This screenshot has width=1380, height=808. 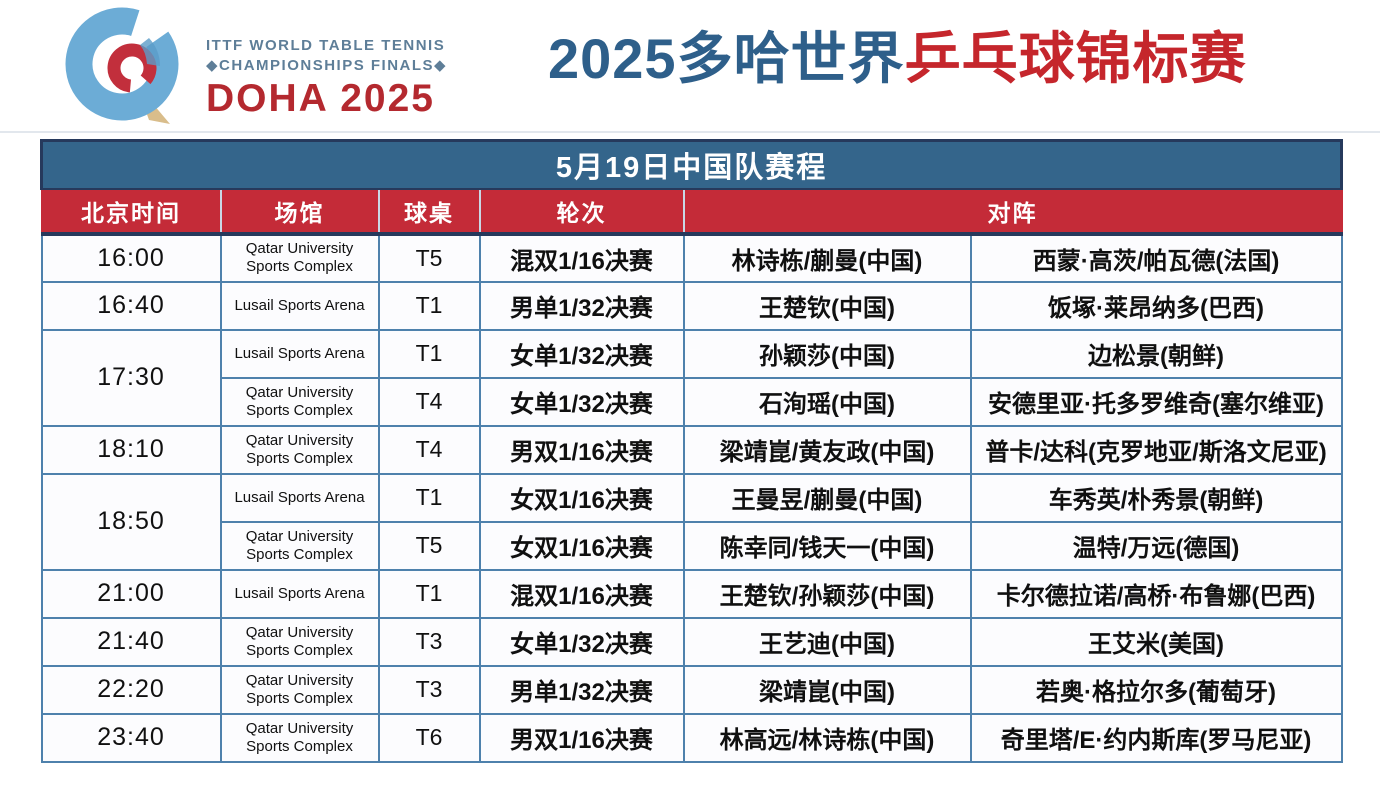 I want to click on cell-opponent: 若奥·格拉尔多(葡萄牙), so click(x=1156, y=689).